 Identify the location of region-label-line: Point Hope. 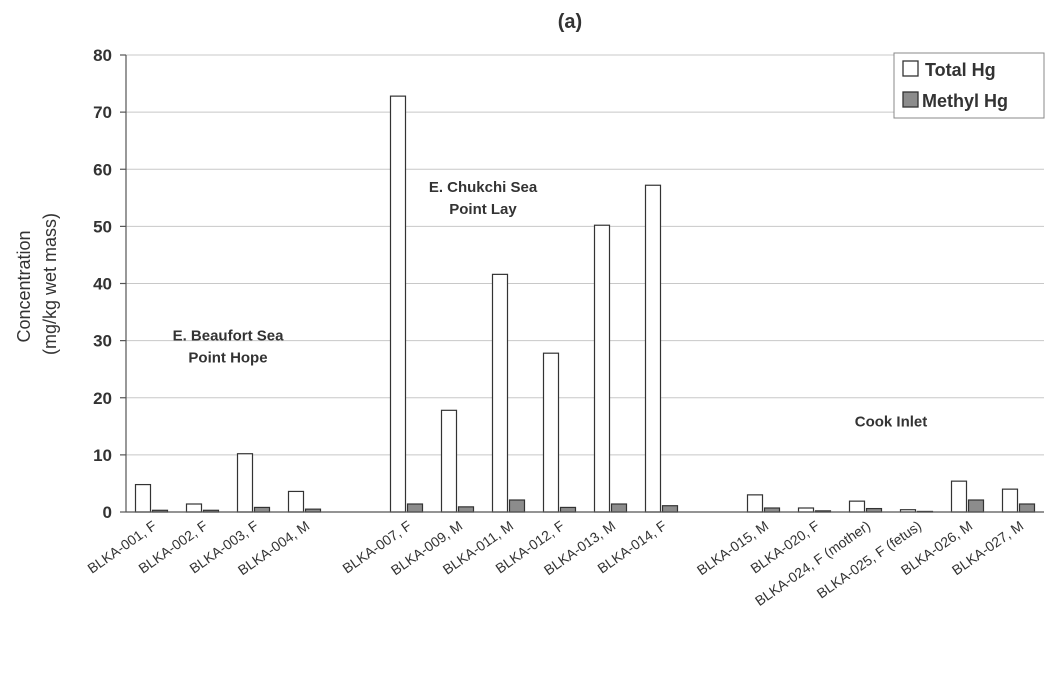
(227, 358).